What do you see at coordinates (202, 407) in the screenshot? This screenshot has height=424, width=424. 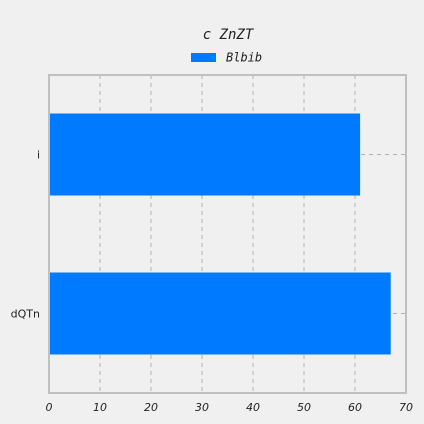 I see `x-tick-label: 30` at bounding box center [202, 407].